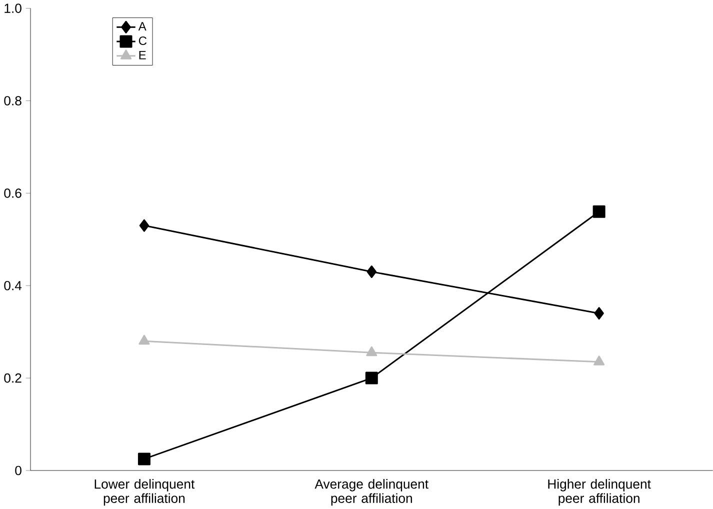 The width and height of the screenshot is (713, 509). What do you see at coordinates (371, 492) in the screenshot?
I see `x-tick-label: Average delinquent peer affiliation` at bounding box center [371, 492].